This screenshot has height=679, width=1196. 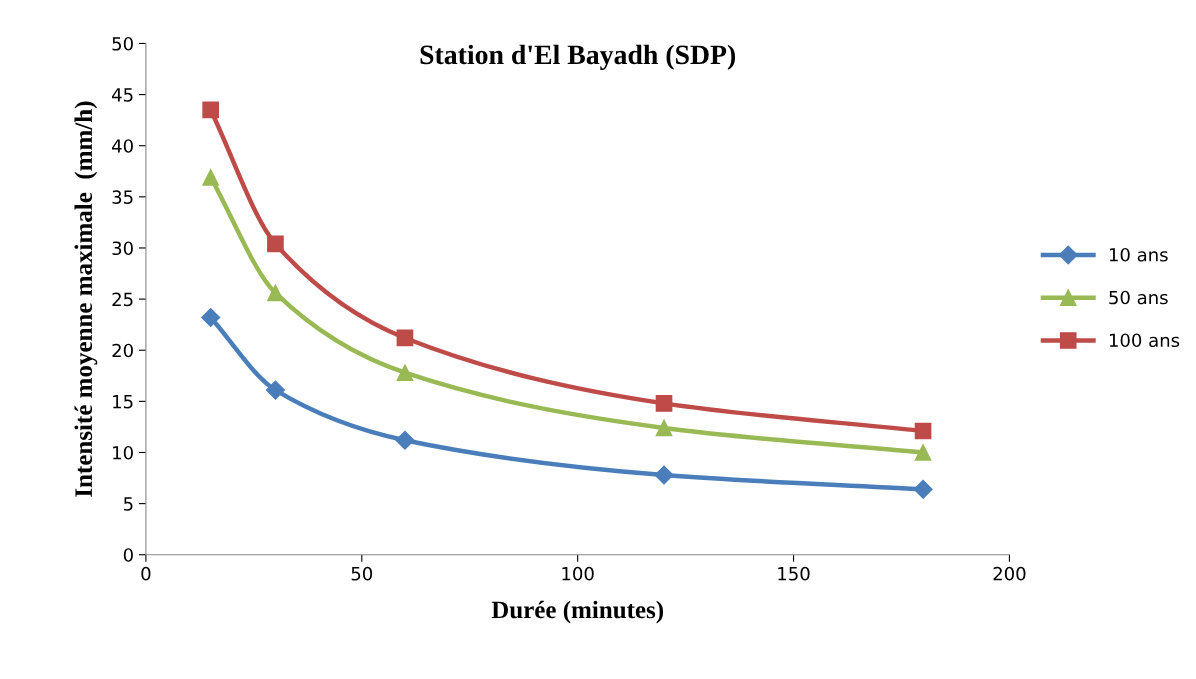 What do you see at coordinates (794, 573) in the screenshot?
I see `x-tick-label: 150` at bounding box center [794, 573].